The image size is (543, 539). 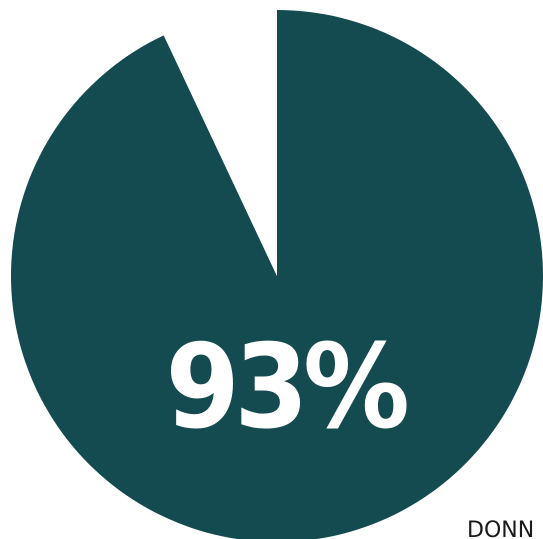 I want to click on percentage-label: 93%, so click(x=287, y=387).